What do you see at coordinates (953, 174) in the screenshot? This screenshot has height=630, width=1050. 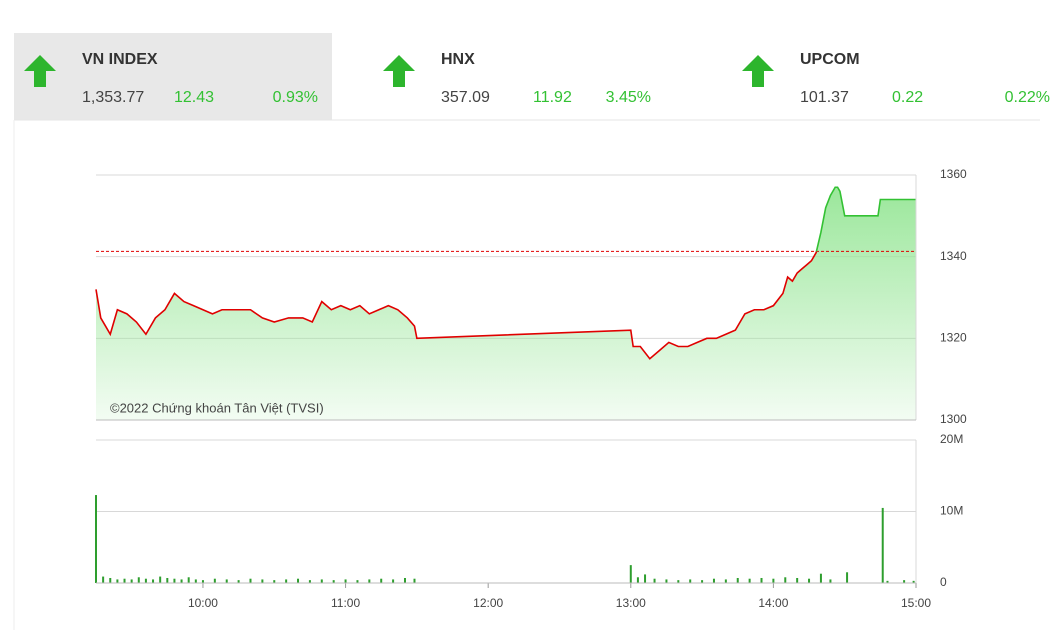 I see `y-tick-label: 1360` at bounding box center [953, 174].